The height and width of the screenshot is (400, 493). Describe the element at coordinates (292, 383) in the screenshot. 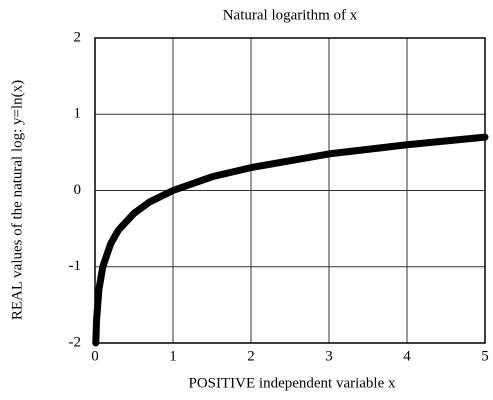

I see `x-axis-label: POSITIVE independent variable x` at that location.